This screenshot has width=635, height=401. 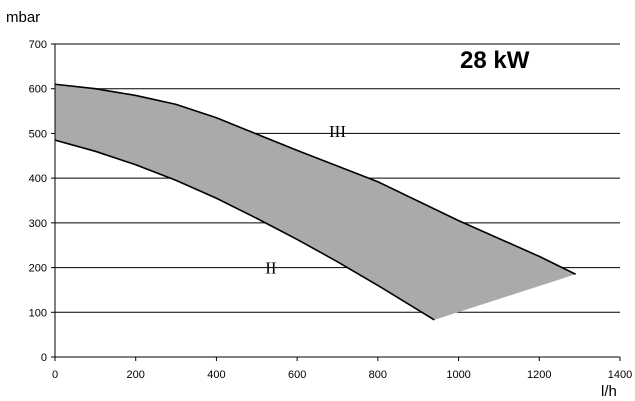 What do you see at coordinates (297, 375) in the screenshot?
I see `x-tick-label-600: 600` at bounding box center [297, 375].